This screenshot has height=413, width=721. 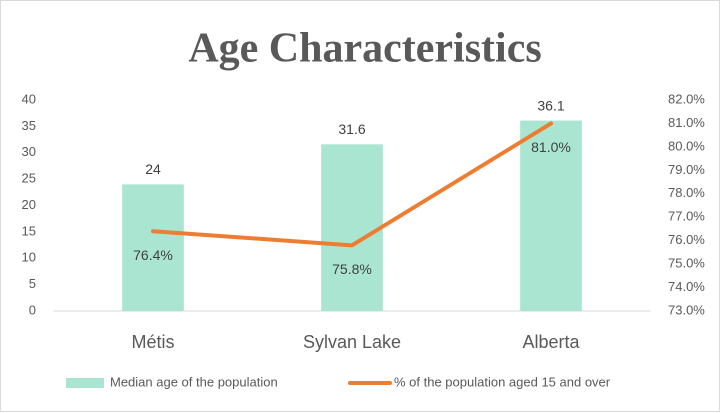 I want to click on line-value-label: 75.8%, so click(x=352, y=269).